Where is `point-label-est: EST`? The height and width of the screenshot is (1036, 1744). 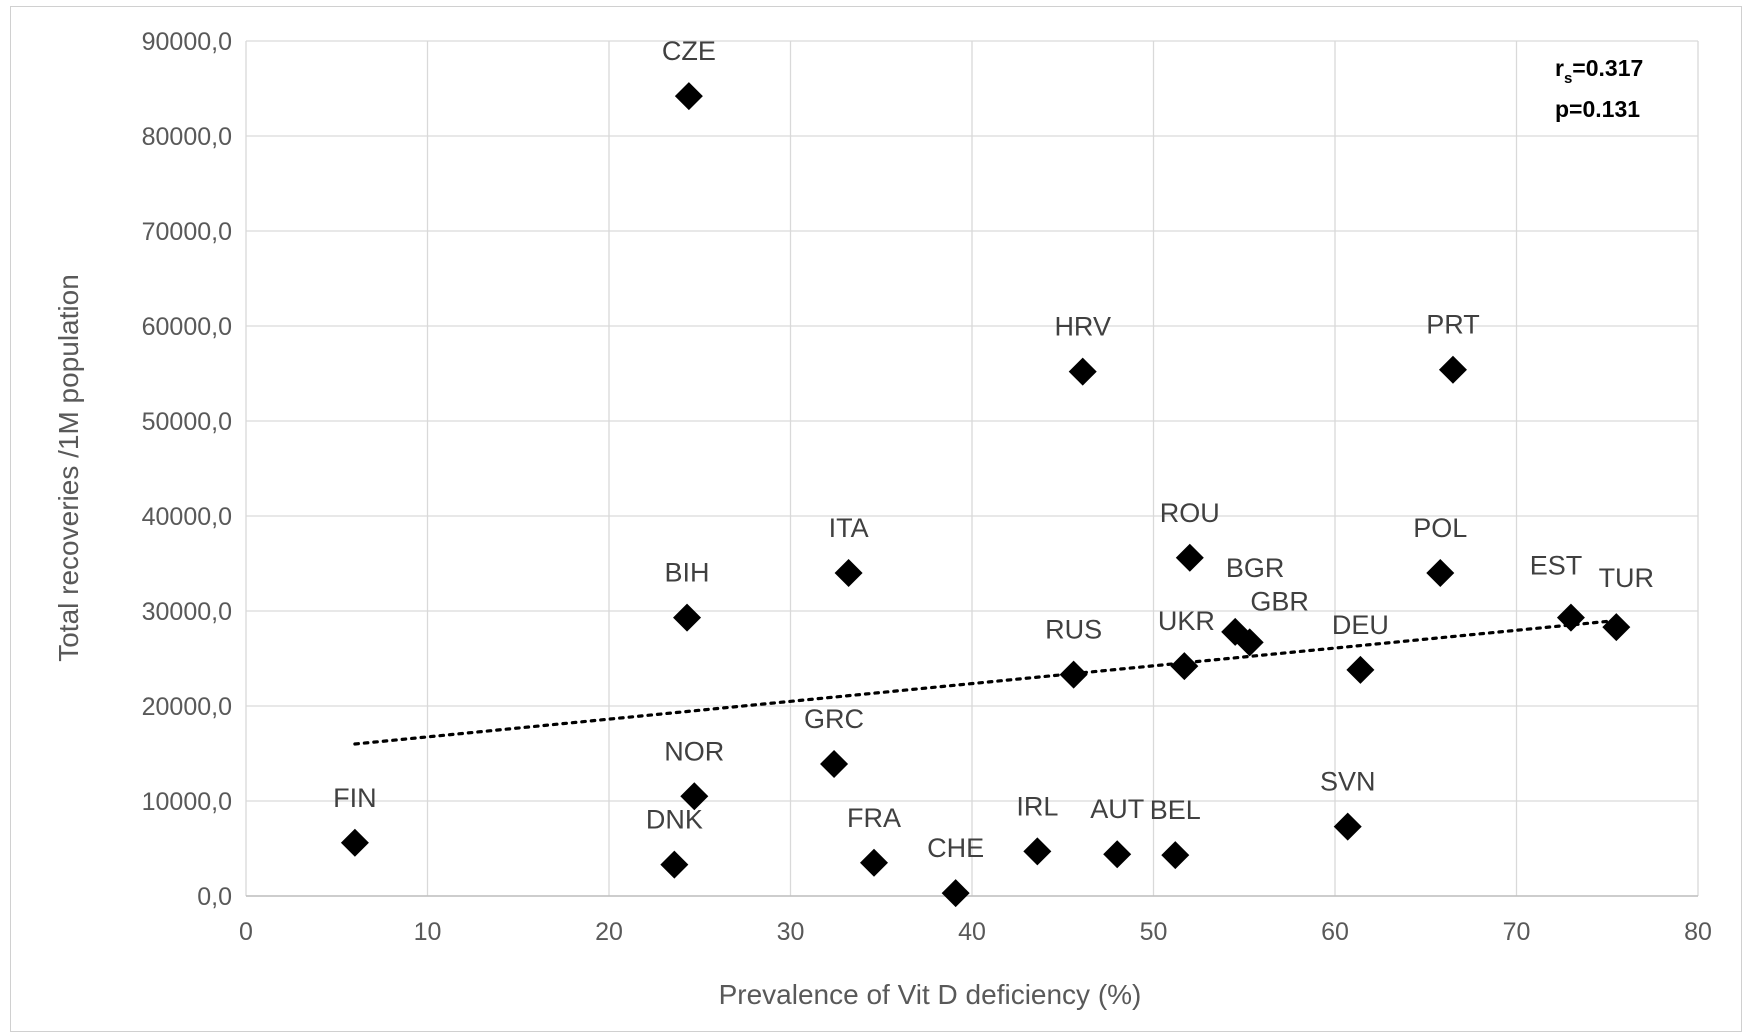
point-label-est: EST is located at coordinates (1556, 566).